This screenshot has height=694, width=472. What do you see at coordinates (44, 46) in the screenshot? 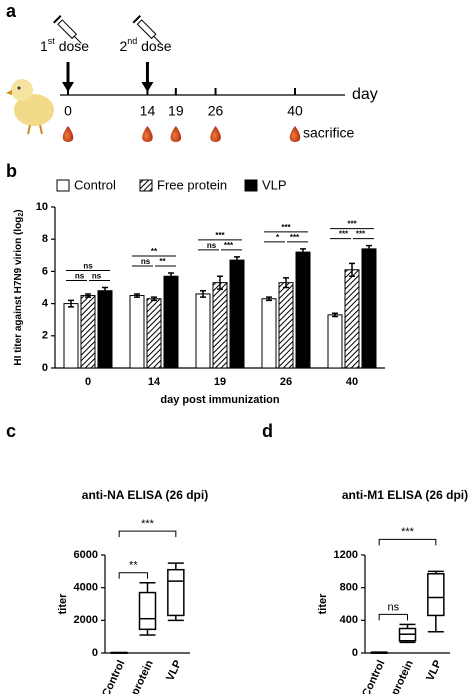
I see `dose-number: 1` at bounding box center [44, 46].